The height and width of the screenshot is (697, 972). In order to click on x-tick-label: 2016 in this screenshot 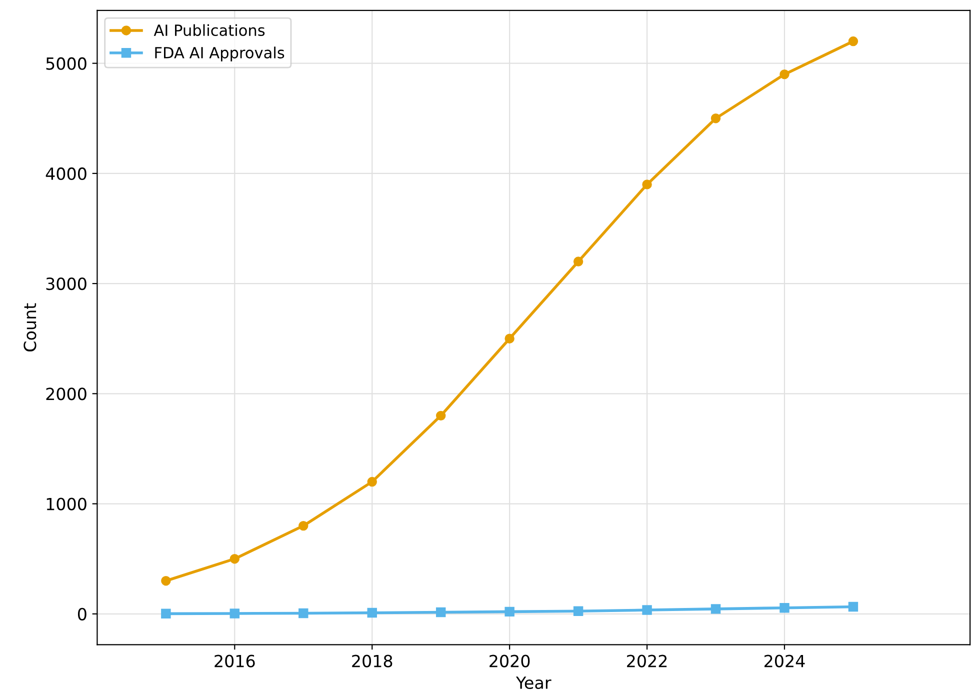, I will do `click(234, 661)`.